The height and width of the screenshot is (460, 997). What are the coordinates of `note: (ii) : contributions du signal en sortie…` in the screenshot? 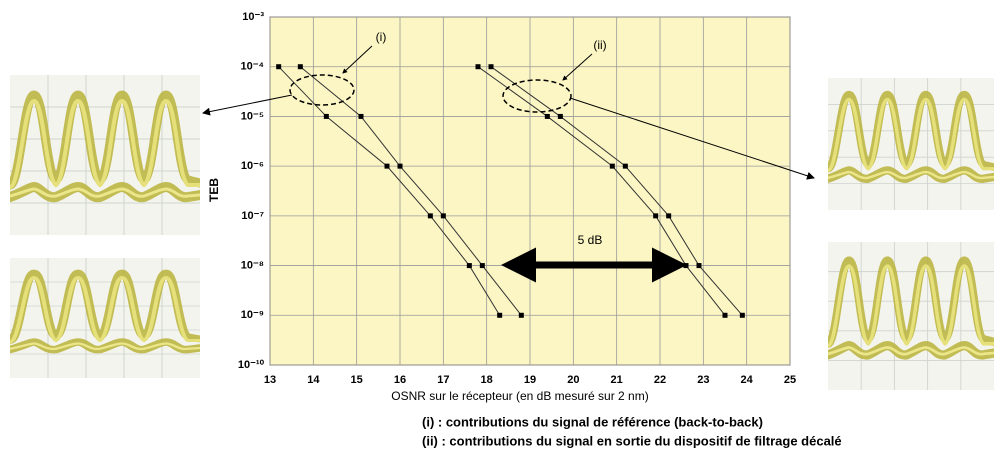 It's located at (632, 440).